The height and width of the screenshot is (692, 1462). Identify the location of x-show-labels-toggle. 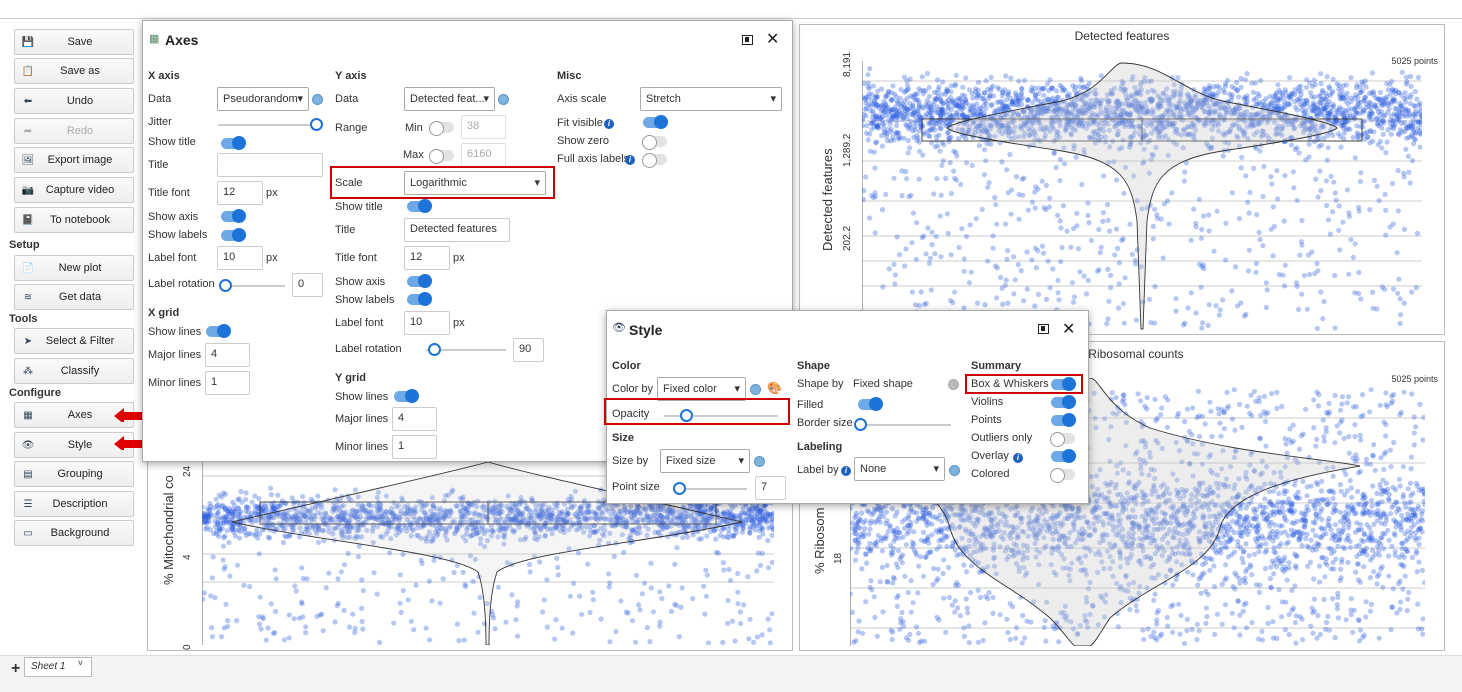
(233, 235).